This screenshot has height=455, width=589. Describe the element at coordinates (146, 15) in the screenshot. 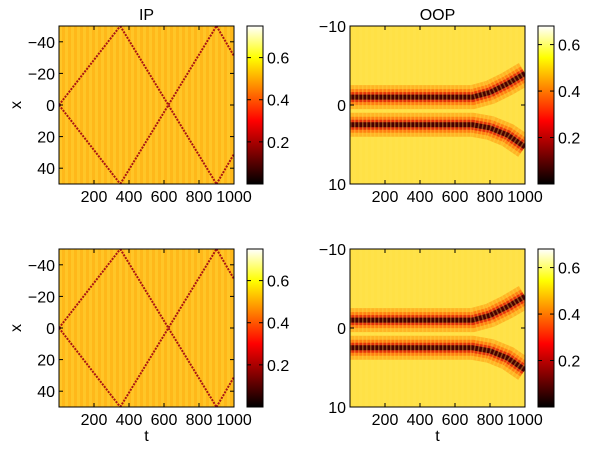

I see `panel-title: IP` at that location.